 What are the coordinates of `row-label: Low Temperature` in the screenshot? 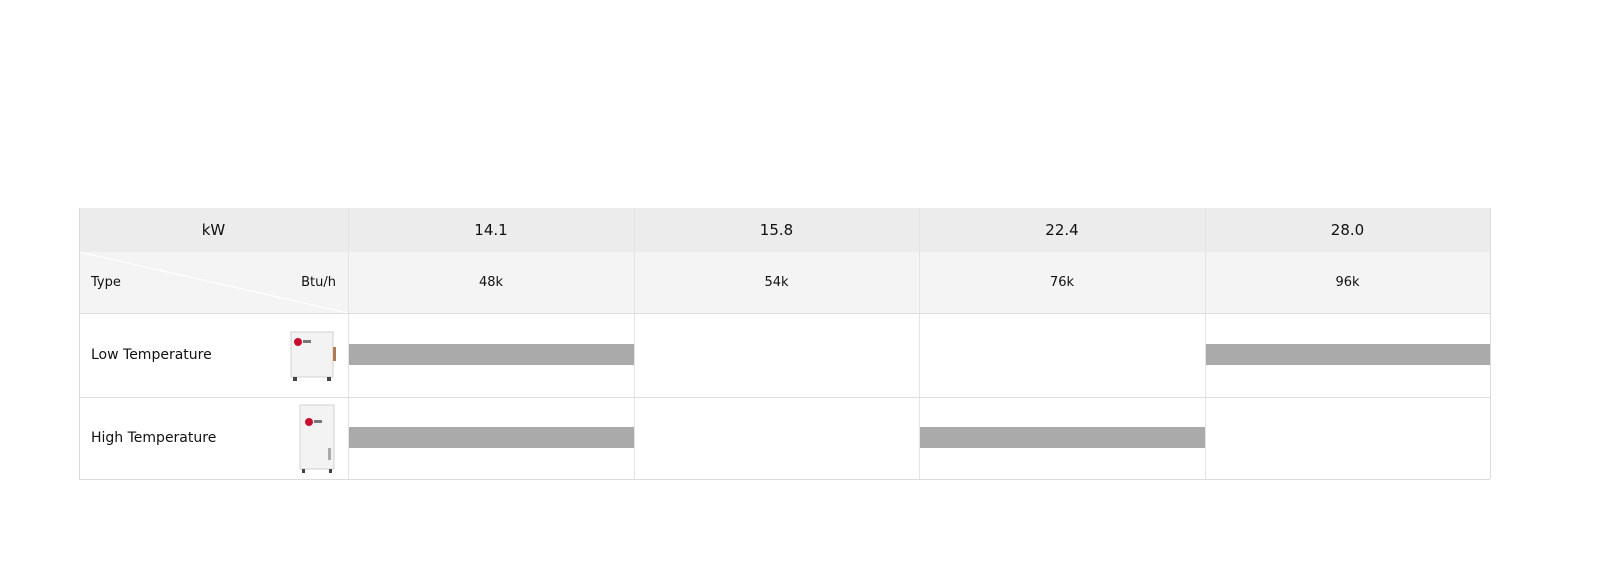 It's located at (151, 355).